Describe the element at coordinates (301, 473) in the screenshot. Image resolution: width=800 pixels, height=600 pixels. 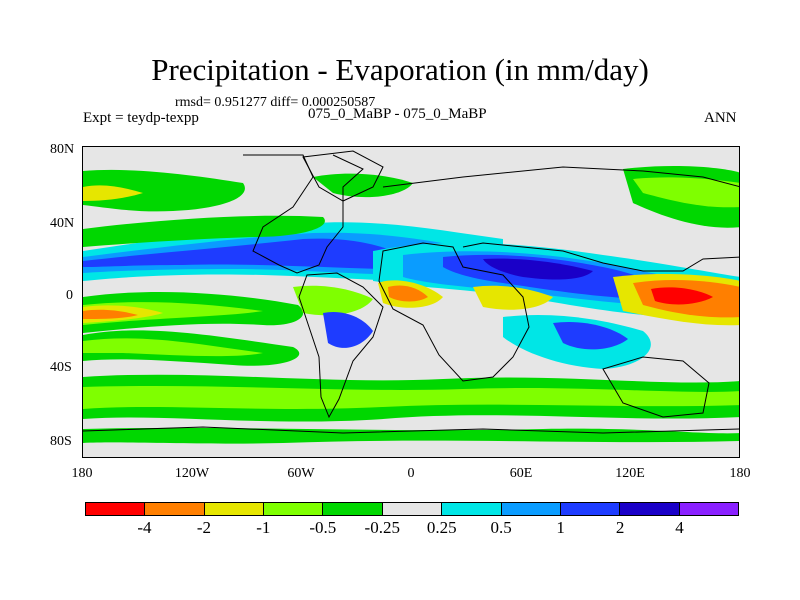
I see `lon-tick-60w: 60W` at that location.